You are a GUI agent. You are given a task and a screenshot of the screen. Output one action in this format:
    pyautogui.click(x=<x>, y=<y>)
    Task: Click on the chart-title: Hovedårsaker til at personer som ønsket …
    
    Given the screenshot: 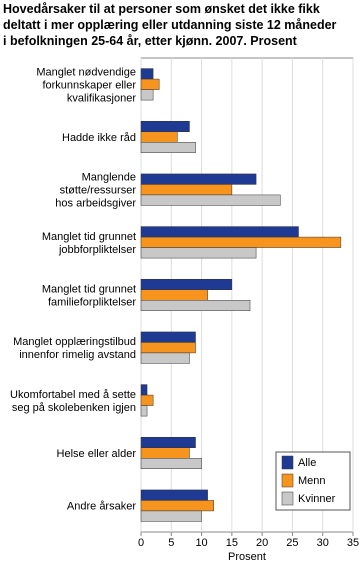 What is the action you would take?
    pyautogui.click(x=170, y=25)
    